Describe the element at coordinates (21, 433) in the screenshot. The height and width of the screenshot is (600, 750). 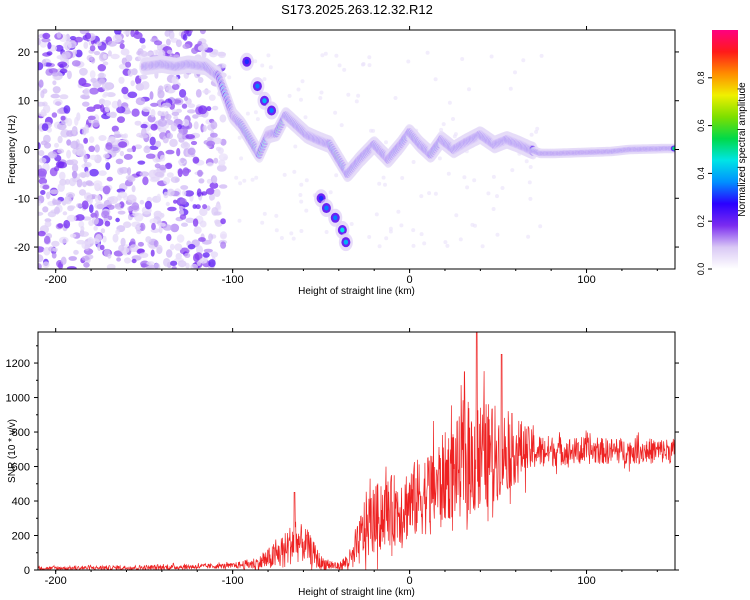
I see `y-tick-label: 800` at that location.